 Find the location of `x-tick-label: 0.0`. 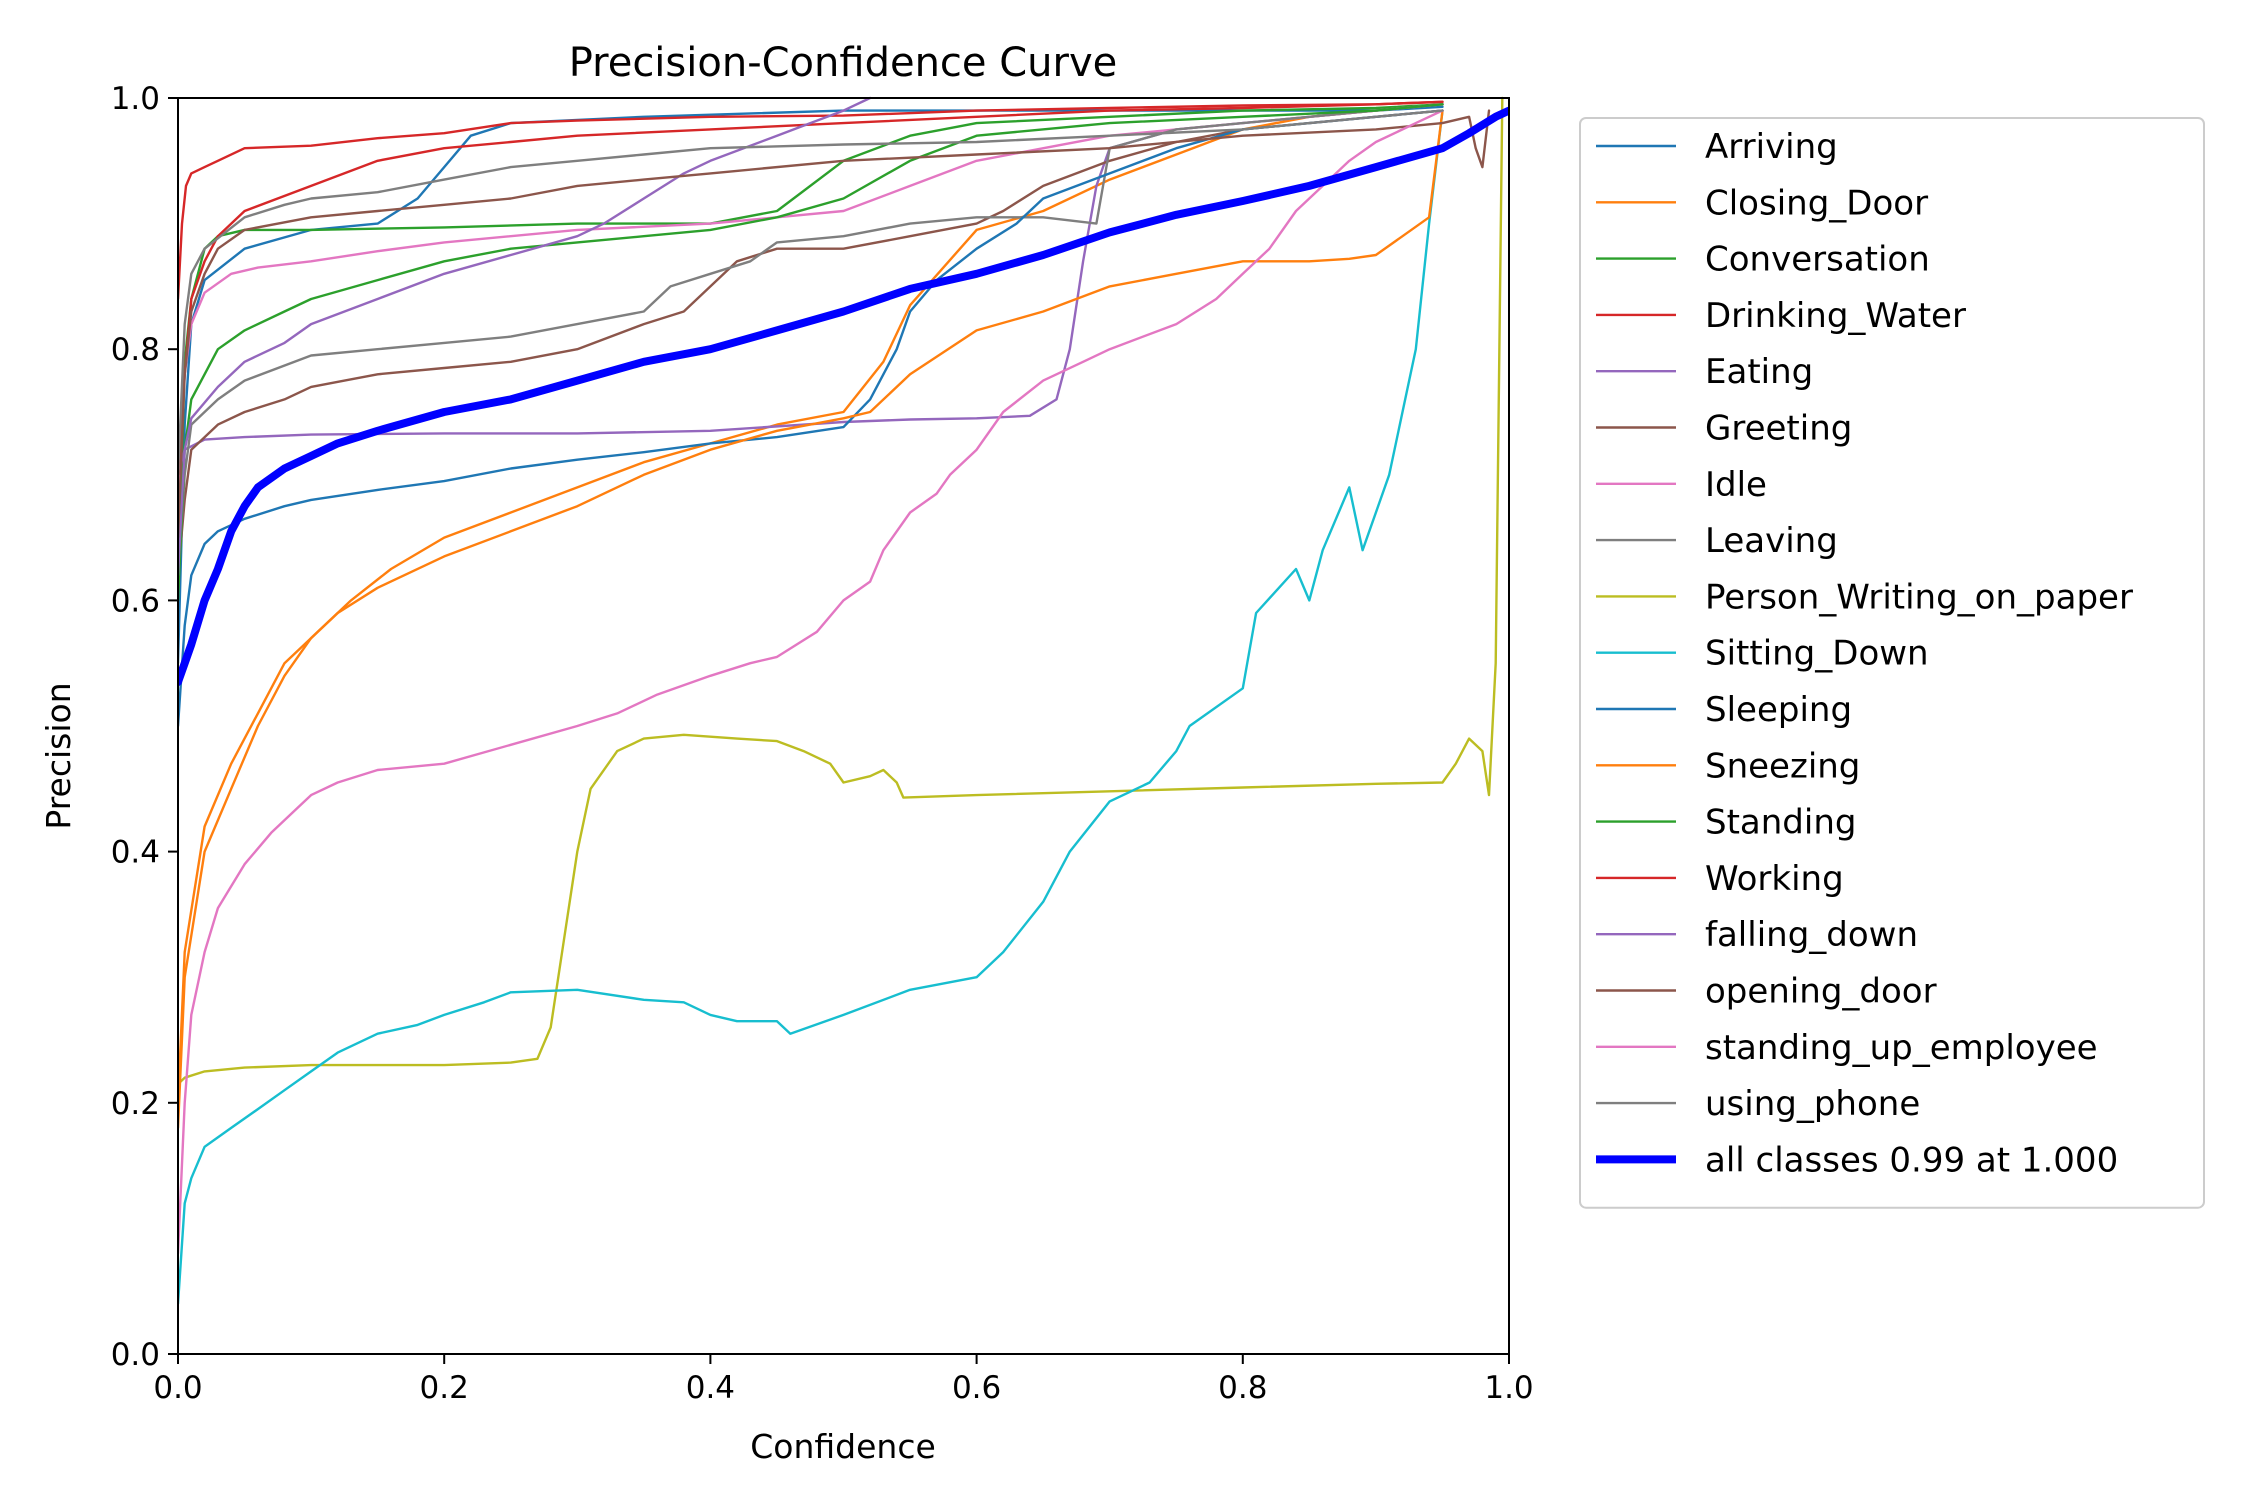

x-tick-label: 0.0 is located at coordinates (177, 1388).